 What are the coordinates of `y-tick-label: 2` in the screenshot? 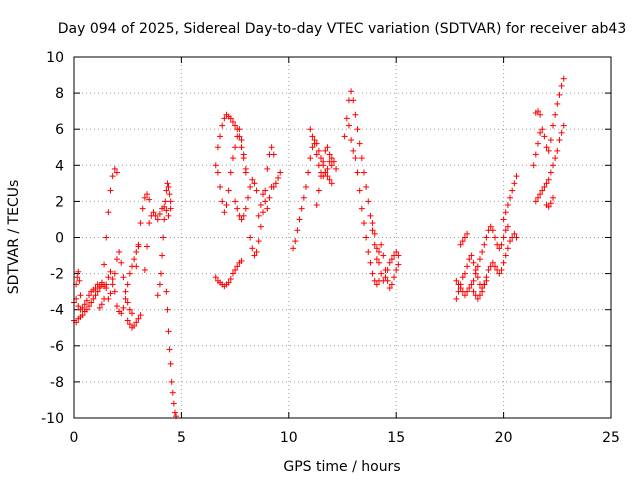 It's located at (59, 202).